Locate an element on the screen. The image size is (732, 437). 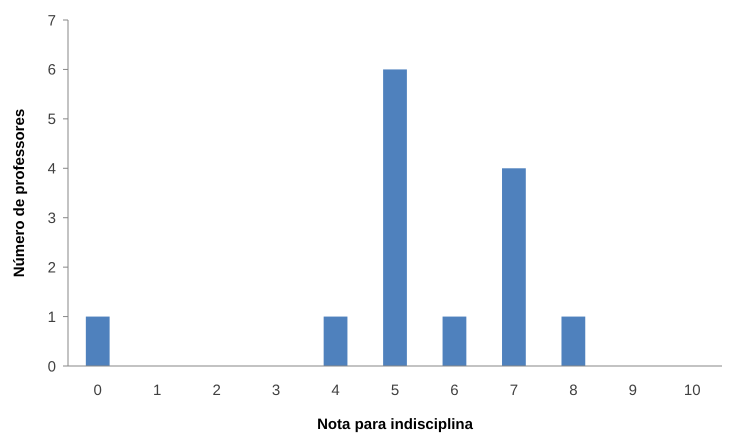
x-tick-label: 4 is located at coordinates (335, 390).